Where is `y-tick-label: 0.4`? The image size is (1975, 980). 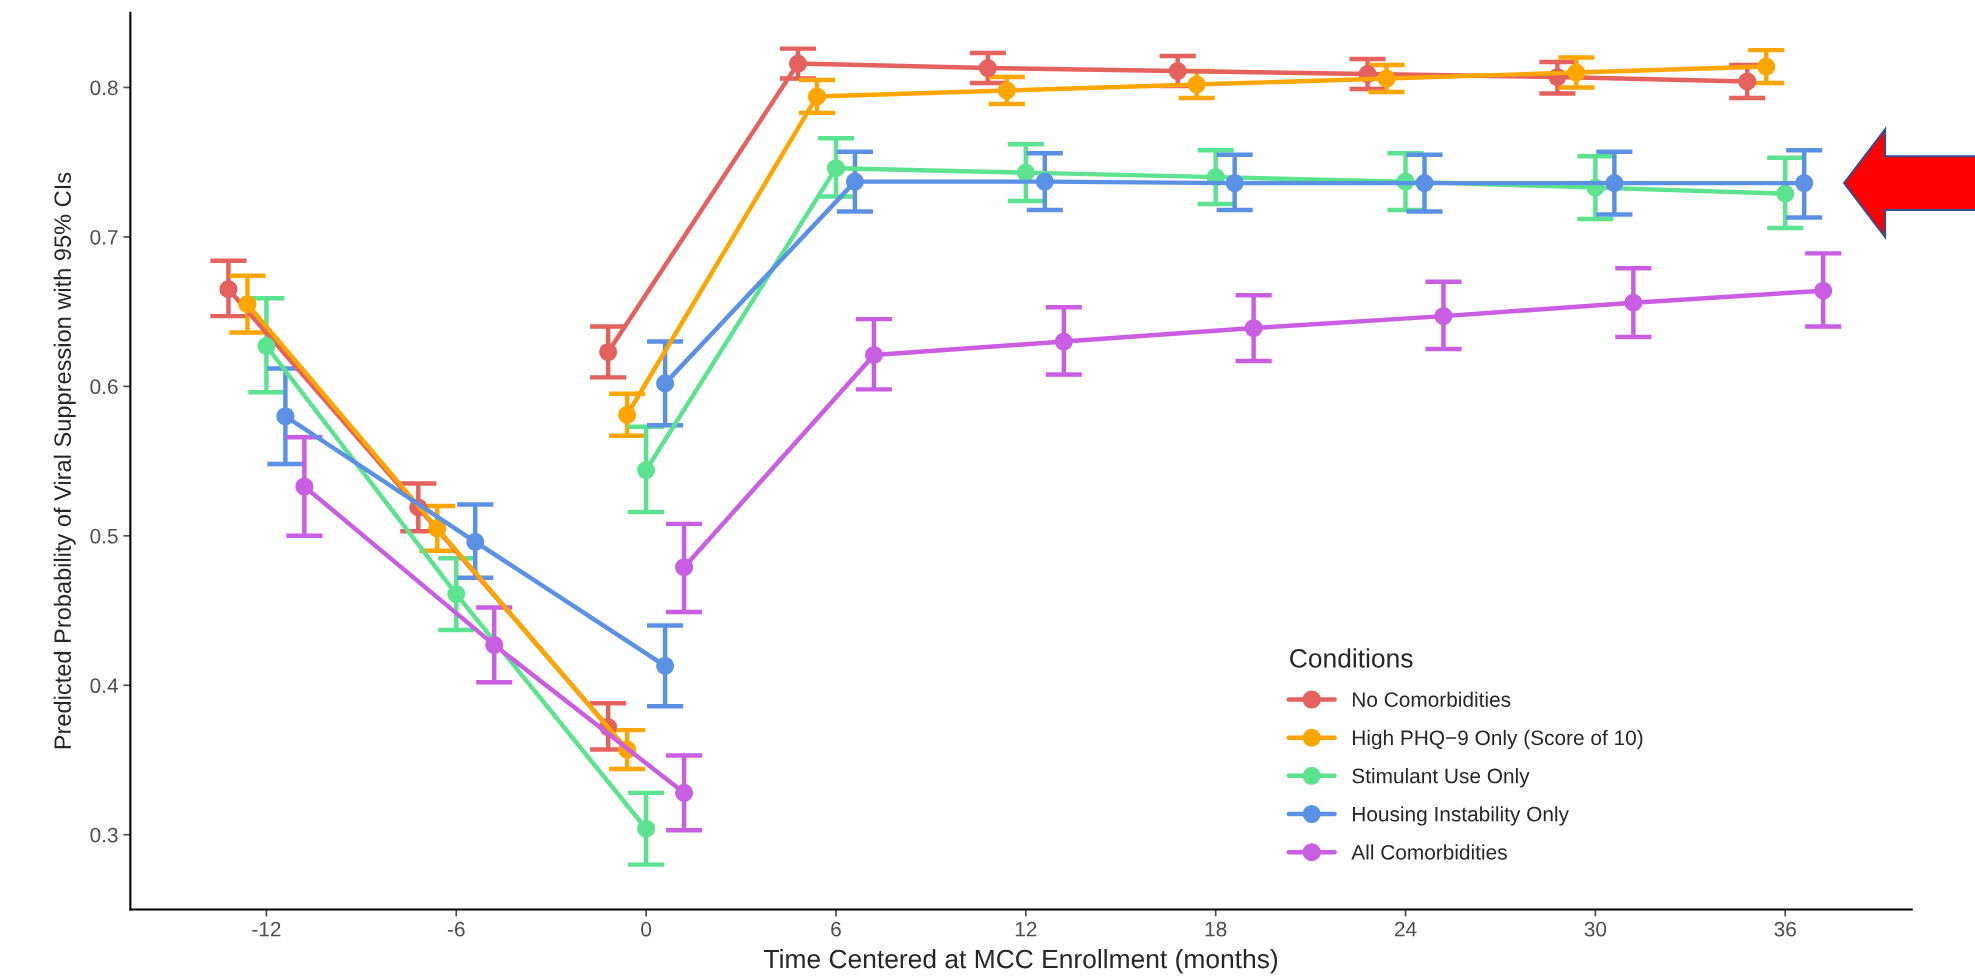
y-tick-label: 0.4 is located at coordinates (104, 686).